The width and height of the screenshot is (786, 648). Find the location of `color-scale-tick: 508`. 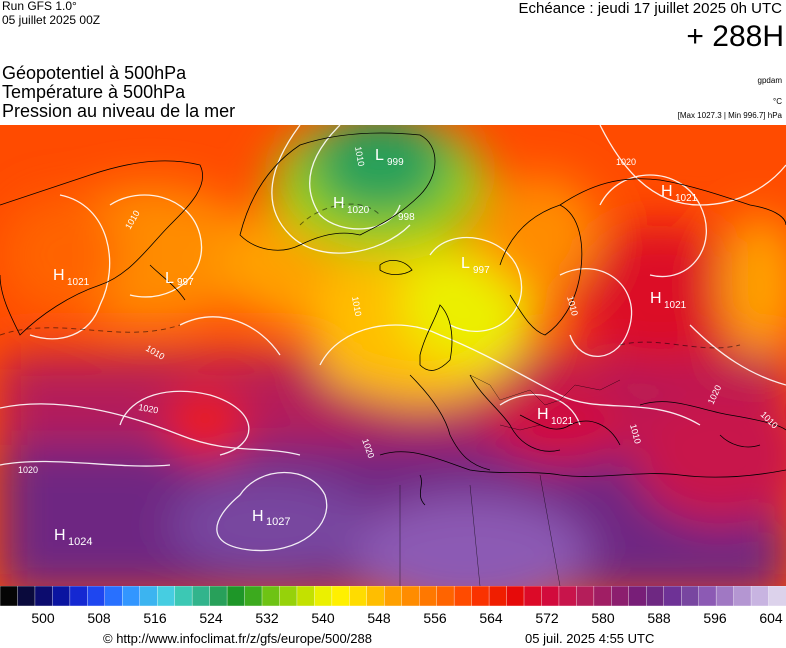

color-scale-tick: 508 is located at coordinates (99, 618).